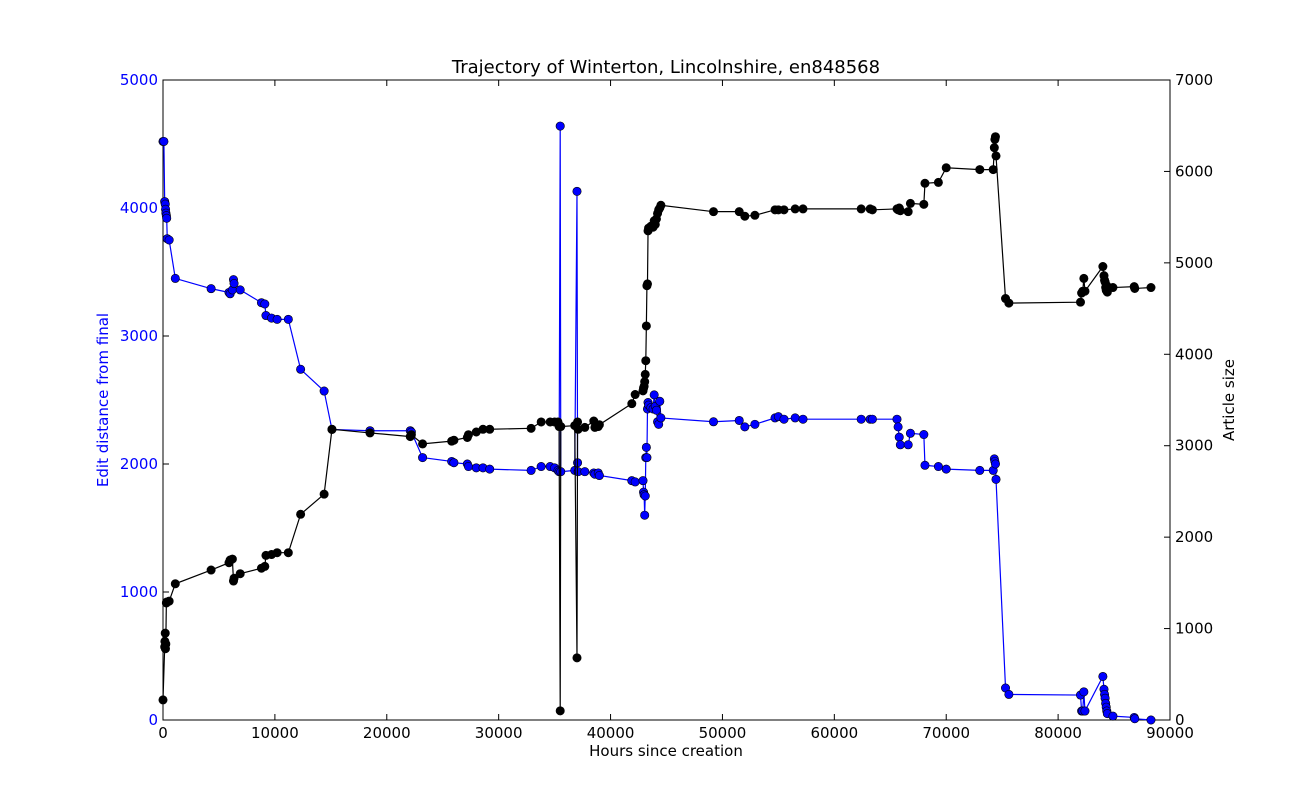  Describe the element at coordinates (611, 733) in the screenshot. I see `x-tick-label: 40000` at that location.